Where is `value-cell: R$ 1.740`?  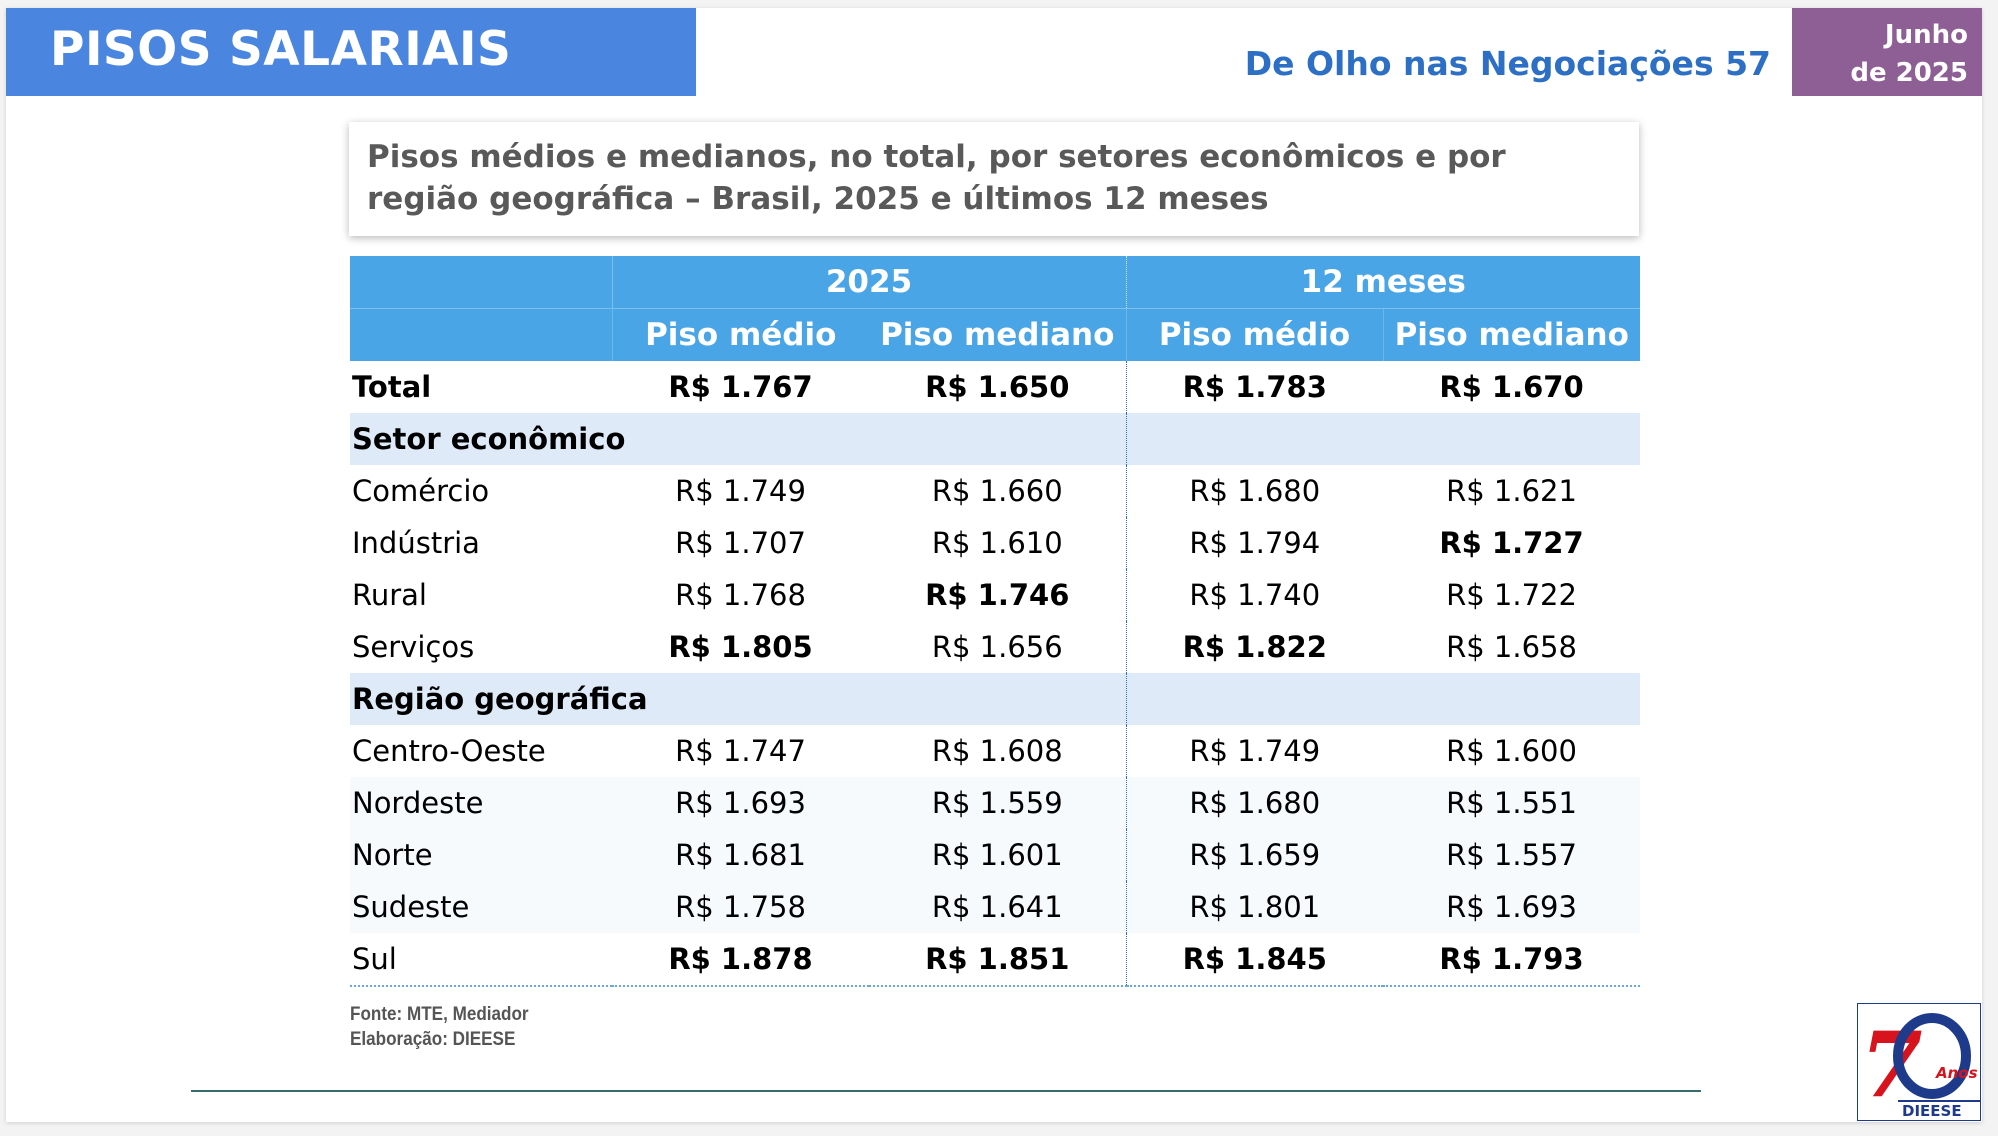
value-cell: R$ 1.740 is located at coordinates (1254, 595).